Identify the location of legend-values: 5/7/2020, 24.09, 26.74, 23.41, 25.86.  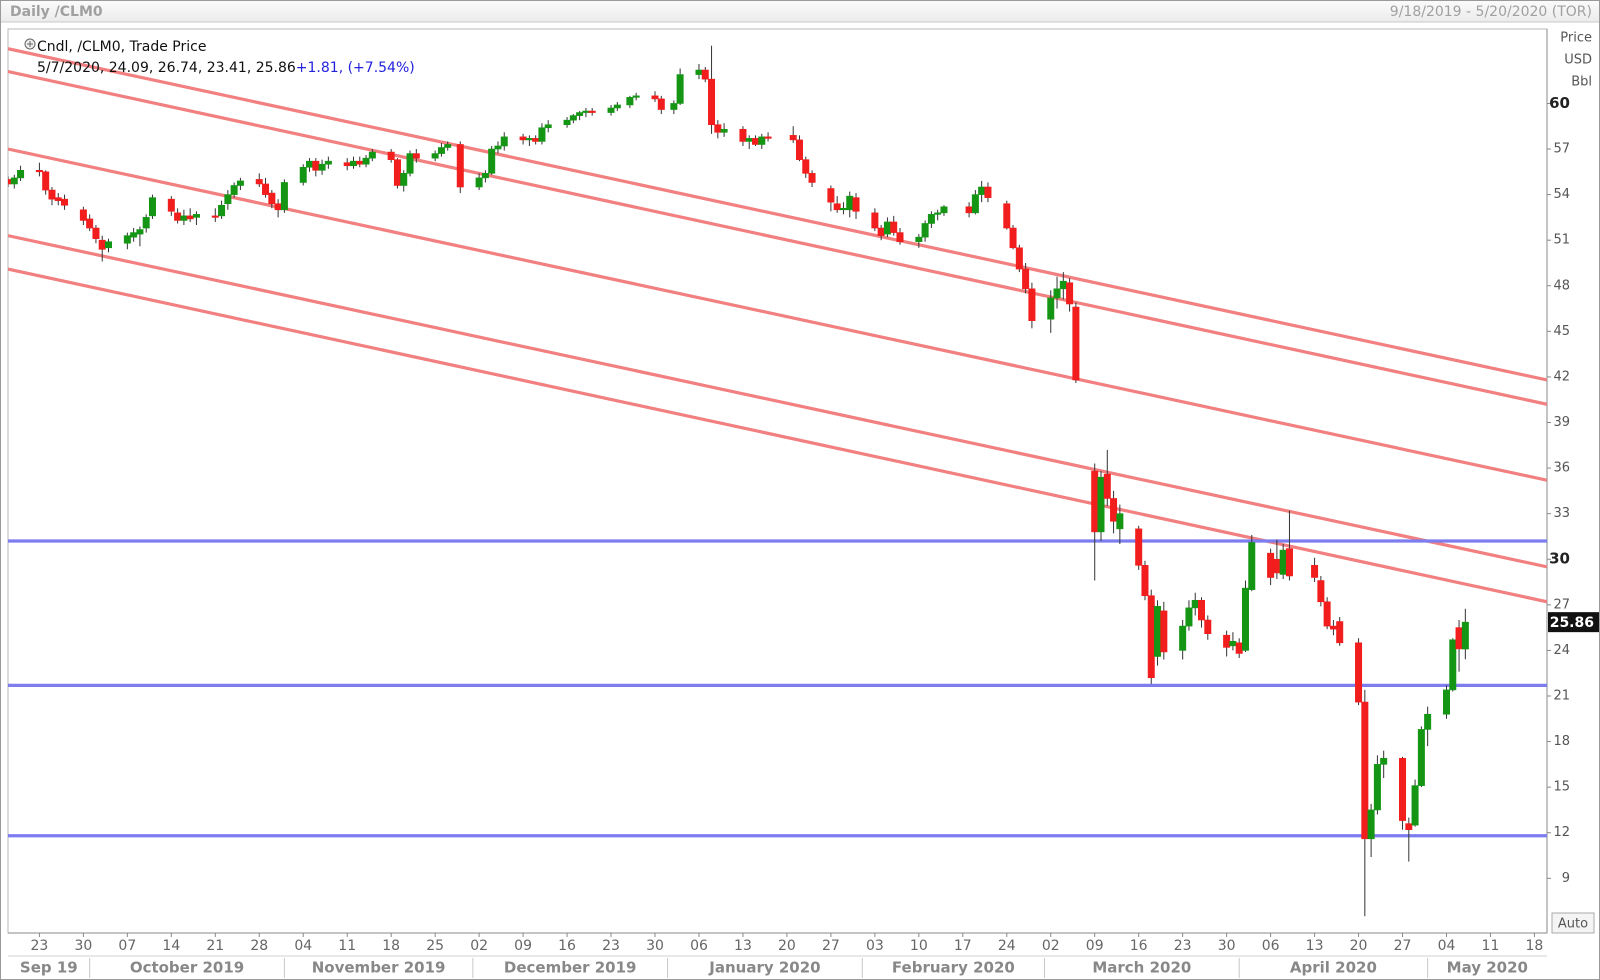
(166, 68).